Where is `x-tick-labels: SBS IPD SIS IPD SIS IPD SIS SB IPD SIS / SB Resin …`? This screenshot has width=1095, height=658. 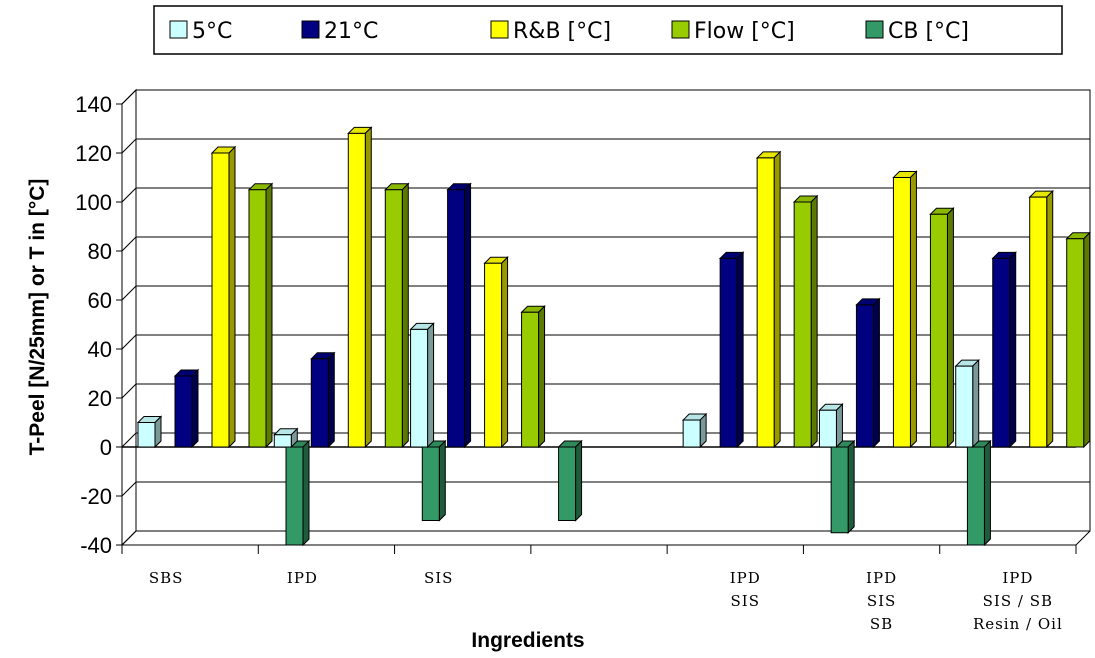
x-tick-labels: SBS IPD SIS IPD SIS IPD SIS SB IPD SIS / SB Resin … is located at coordinates (606, 601).